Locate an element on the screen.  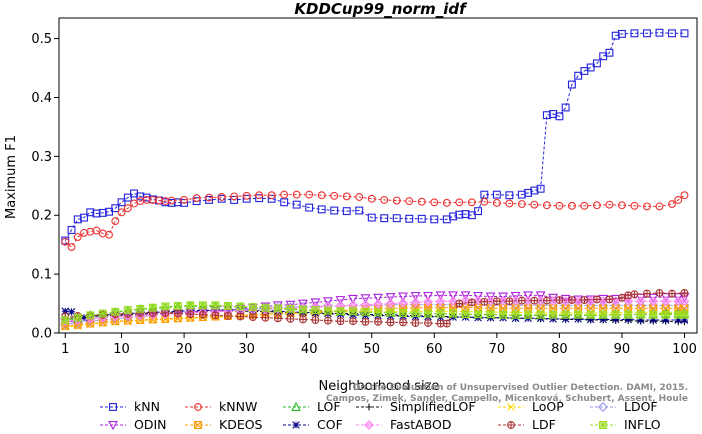
y-tick-label: 0.0 is located at coordinates (41, 334).